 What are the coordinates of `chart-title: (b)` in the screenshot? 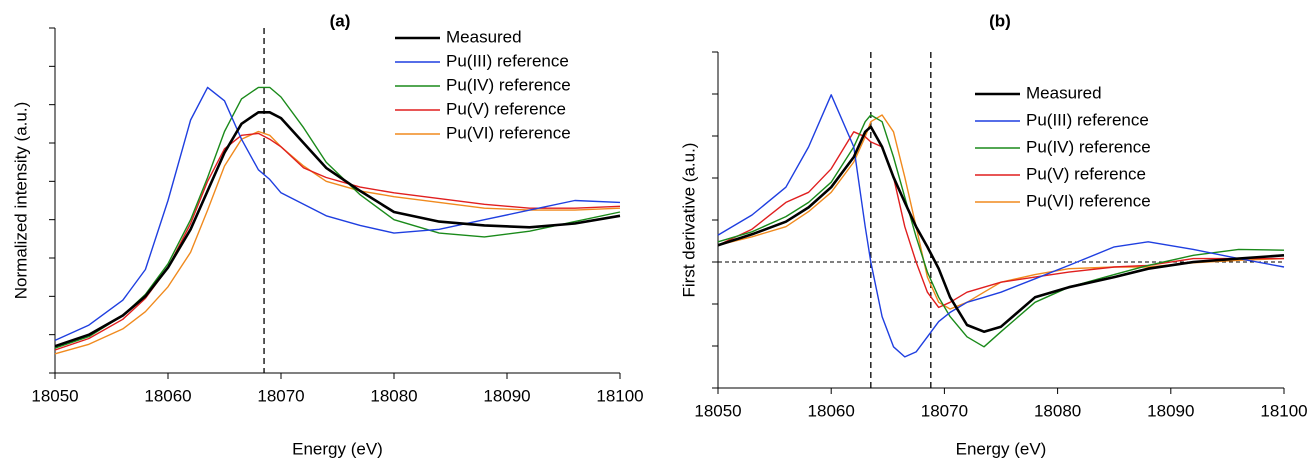 It's located at (1000, 20).